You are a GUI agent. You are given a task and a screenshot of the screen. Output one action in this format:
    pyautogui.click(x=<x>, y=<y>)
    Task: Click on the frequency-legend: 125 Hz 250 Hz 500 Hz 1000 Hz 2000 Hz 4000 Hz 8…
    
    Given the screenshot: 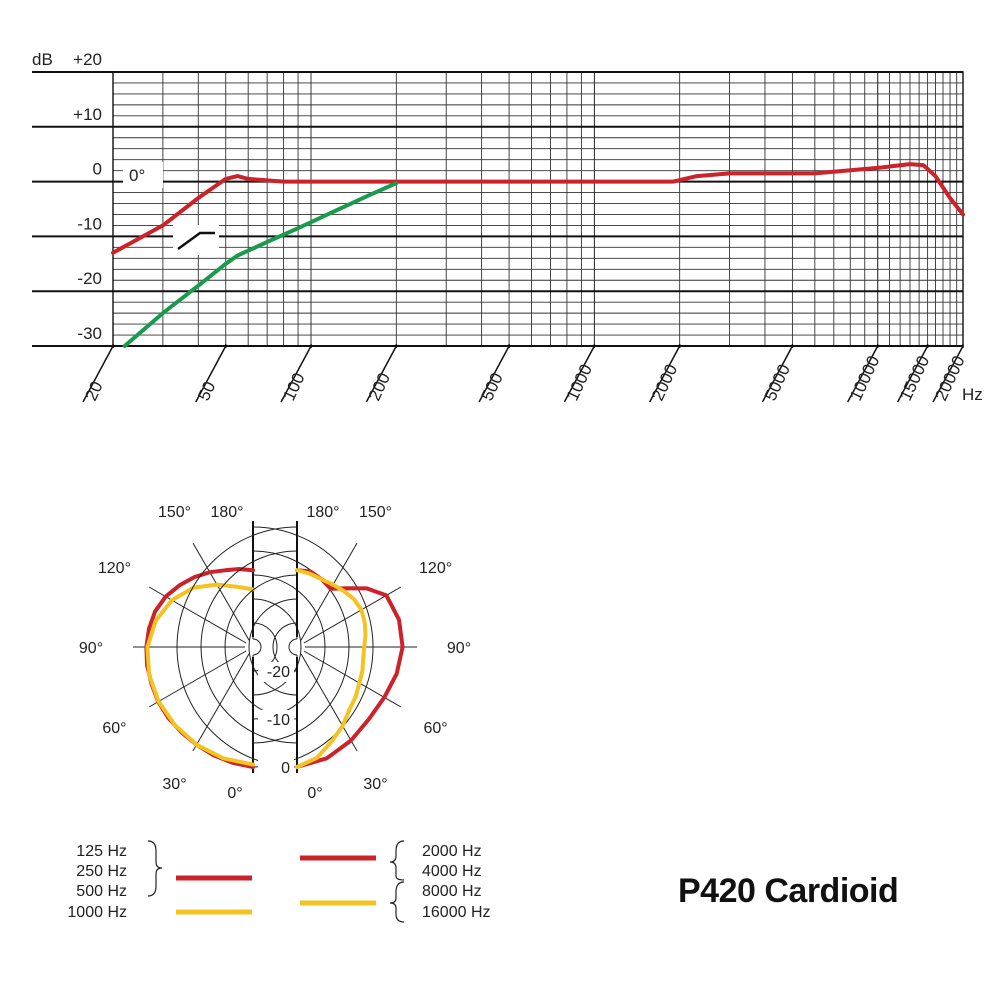 What is the action you would take?
    pyautogui.click(x=279, y=881)
    